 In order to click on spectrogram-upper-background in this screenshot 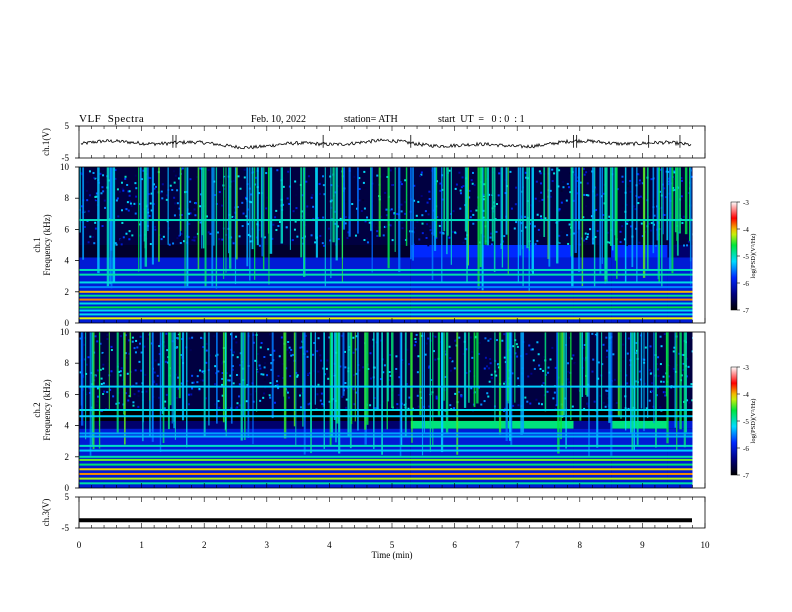, I will do `click(492, 371)`.